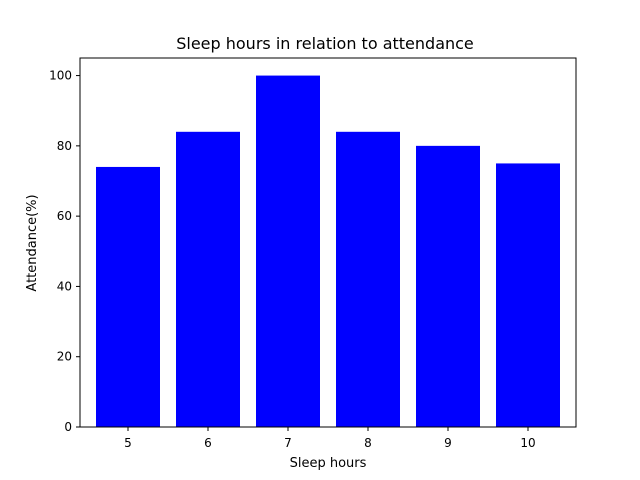 This screenshot has height=480, width=640. Describe the element at coordinates (330, 438) in the screenshot. I see `x-axis-ticks: 5 6 7 8 9 10` at that location.